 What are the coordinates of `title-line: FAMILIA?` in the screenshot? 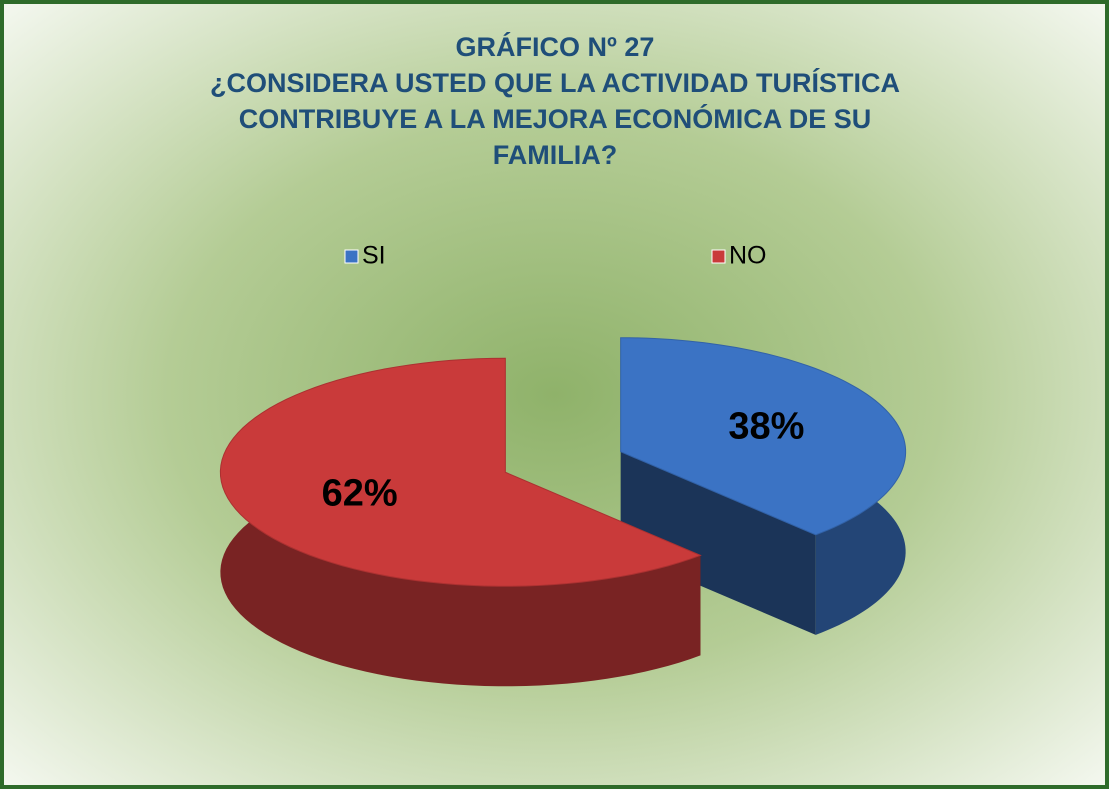 It's located at (555, 155).